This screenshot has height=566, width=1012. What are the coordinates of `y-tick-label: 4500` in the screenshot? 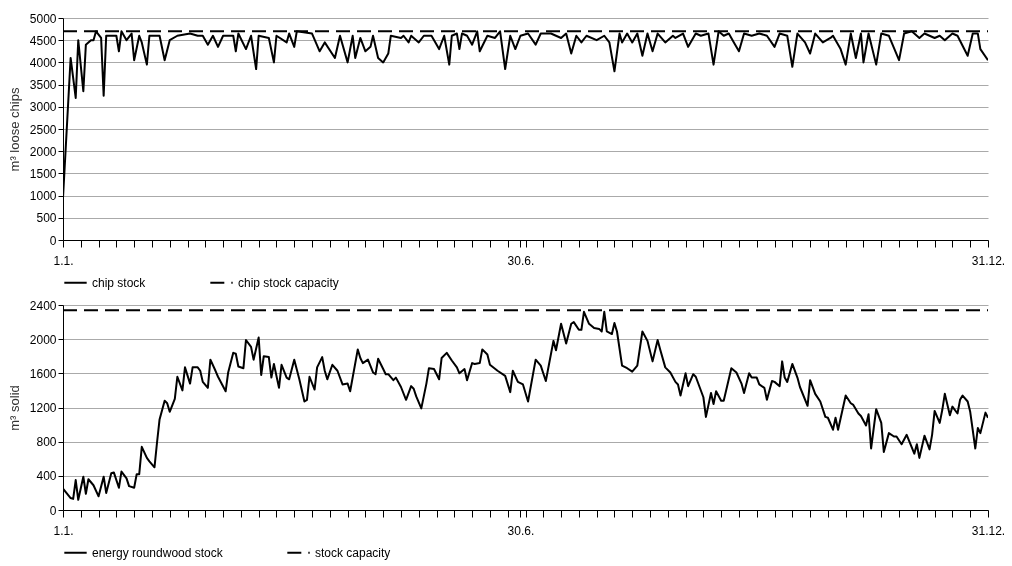 It's located at (43, 40).